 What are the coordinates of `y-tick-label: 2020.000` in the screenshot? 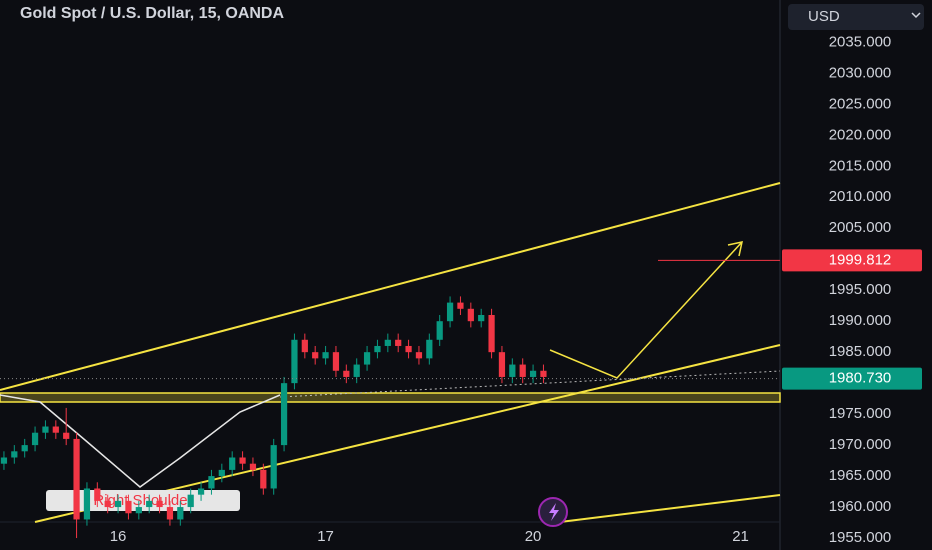 It's located at (860, 134).